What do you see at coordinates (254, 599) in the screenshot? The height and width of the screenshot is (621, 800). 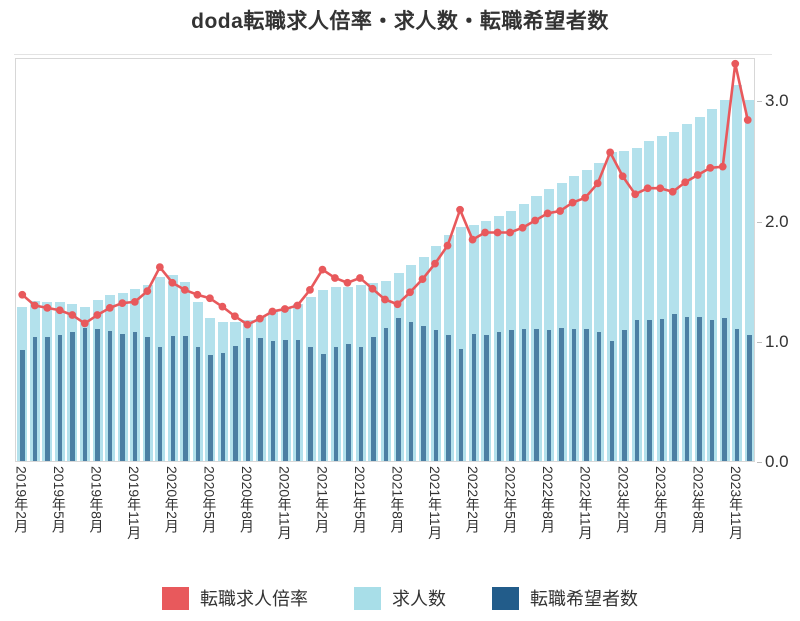 I see `legend-label: 転職求人倍率` at bounding box center [254, 599].